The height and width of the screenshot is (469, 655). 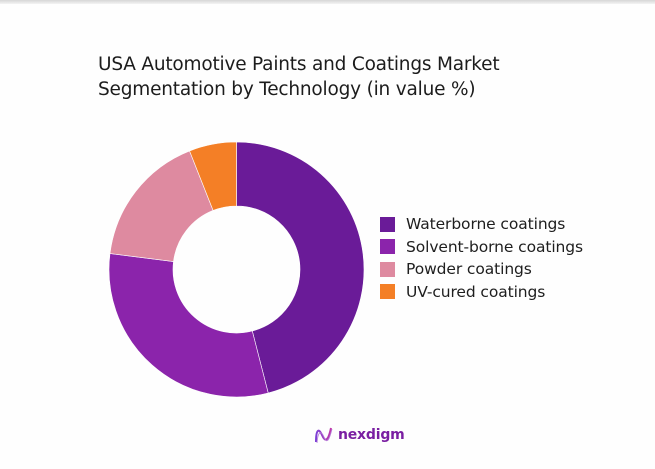 What do you see at coordinates (486, 224) in the screenshot?
I see `legend-label: Waterborne coatings` at bounding box center [486, 224].